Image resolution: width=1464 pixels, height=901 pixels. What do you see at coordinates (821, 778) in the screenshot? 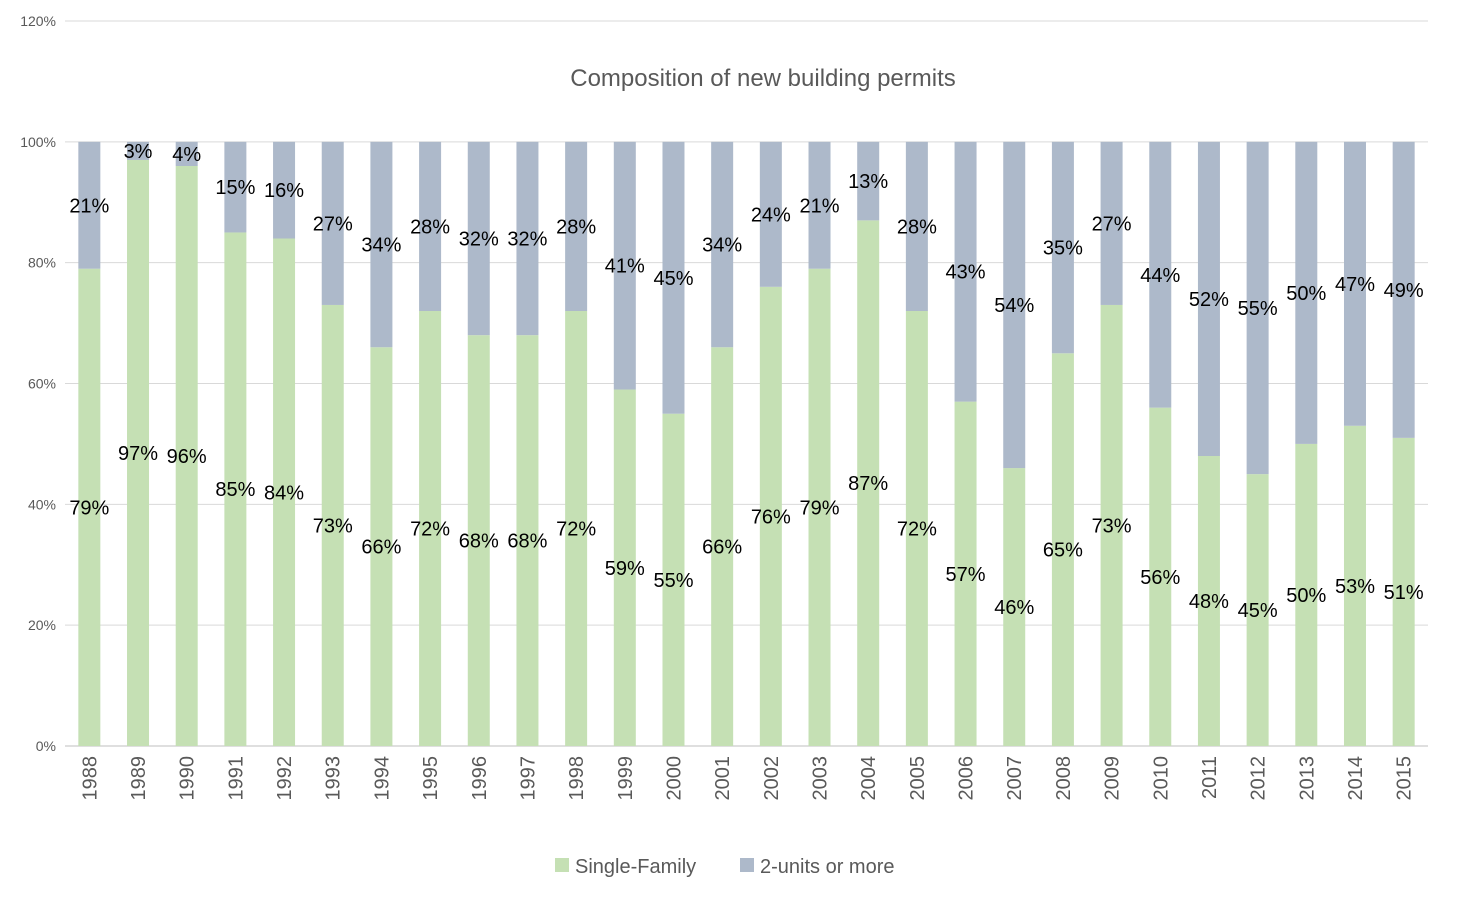
I see `x-tick-label: 2003` at bounding box center [821, 778].